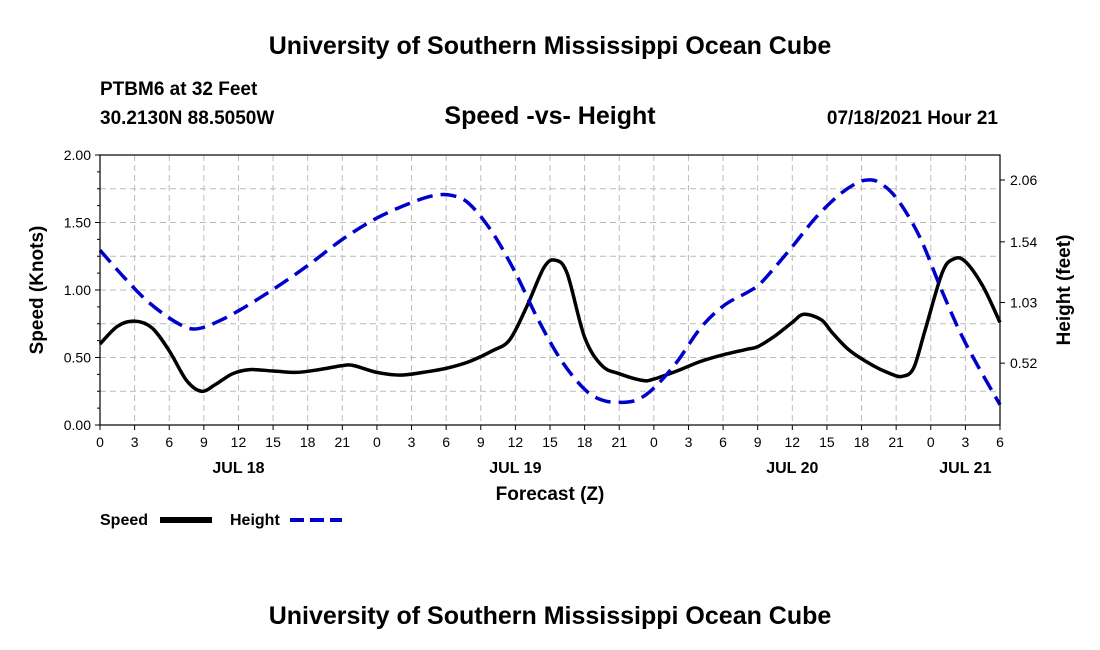 This screenshot has height=650, width=1100. What do you see at coordinates (965, 468) in the screenshot?
I see `date-label: JUL 21` at bounding box center [965, 468].